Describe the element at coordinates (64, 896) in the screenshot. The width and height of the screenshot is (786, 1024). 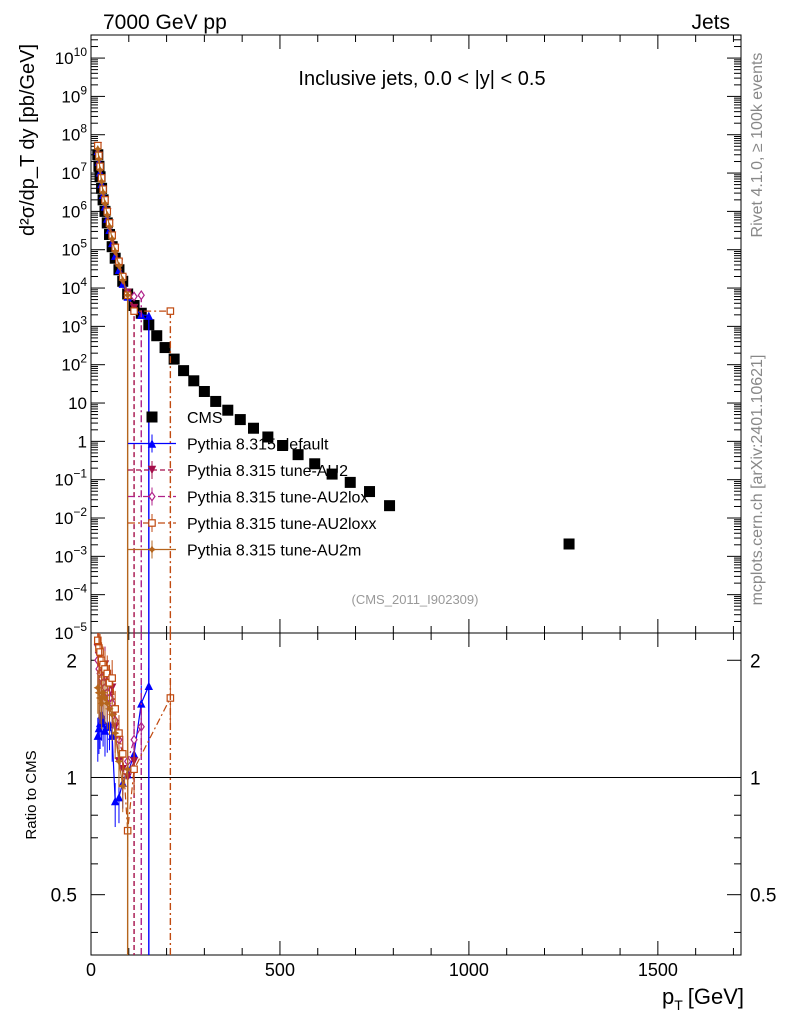
I see `ratio-tick-label: 0.5` at that location.